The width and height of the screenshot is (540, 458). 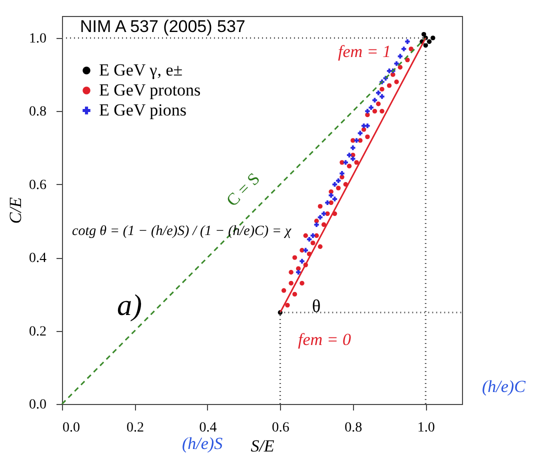 What do you see at coordinates (37, 405) in the screenshot?
I see `y-tick-label: 0.0` at bounding box center [37, 405].